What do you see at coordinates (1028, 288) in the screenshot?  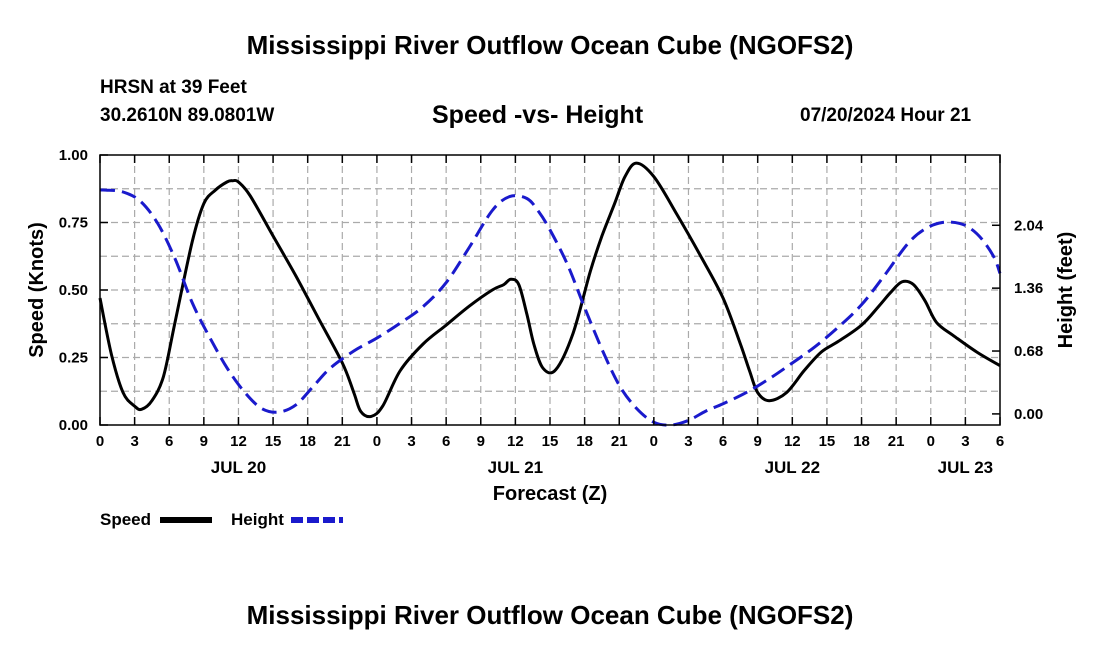 I see `y-right-tick-label: 1.36` at bounding box center [1028, 288].